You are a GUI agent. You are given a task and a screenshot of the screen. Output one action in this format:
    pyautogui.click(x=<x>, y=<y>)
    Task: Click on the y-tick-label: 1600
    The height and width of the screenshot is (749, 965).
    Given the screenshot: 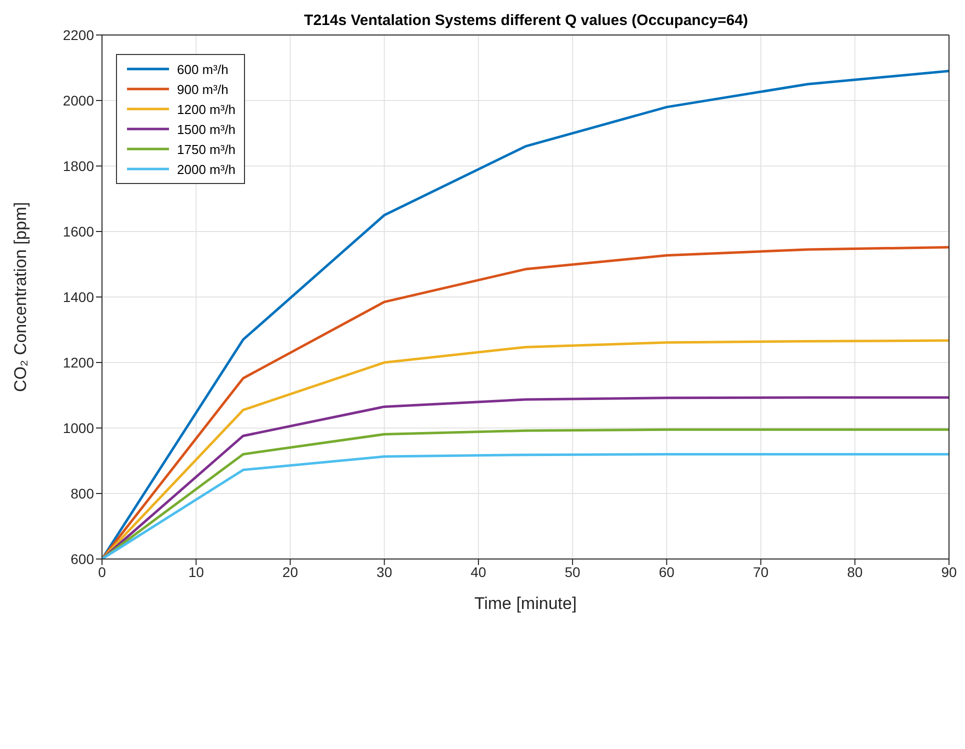 What is the action you would take?
    pyautogui.click(x=78, y=231)
    